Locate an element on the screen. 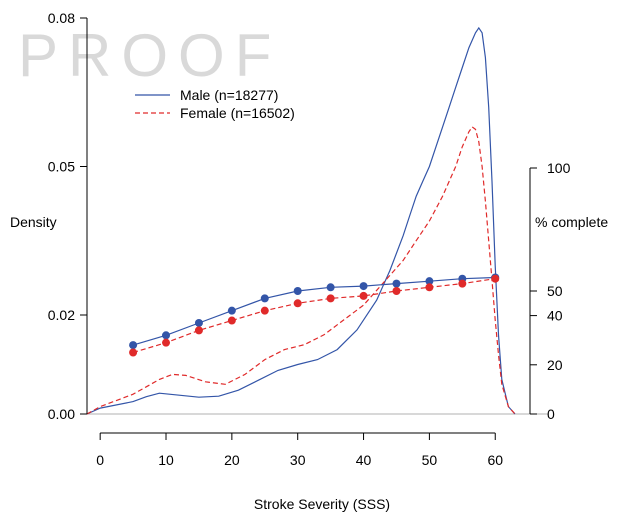  y-tick-label: 0.00 is located at coordinates (61, 414).